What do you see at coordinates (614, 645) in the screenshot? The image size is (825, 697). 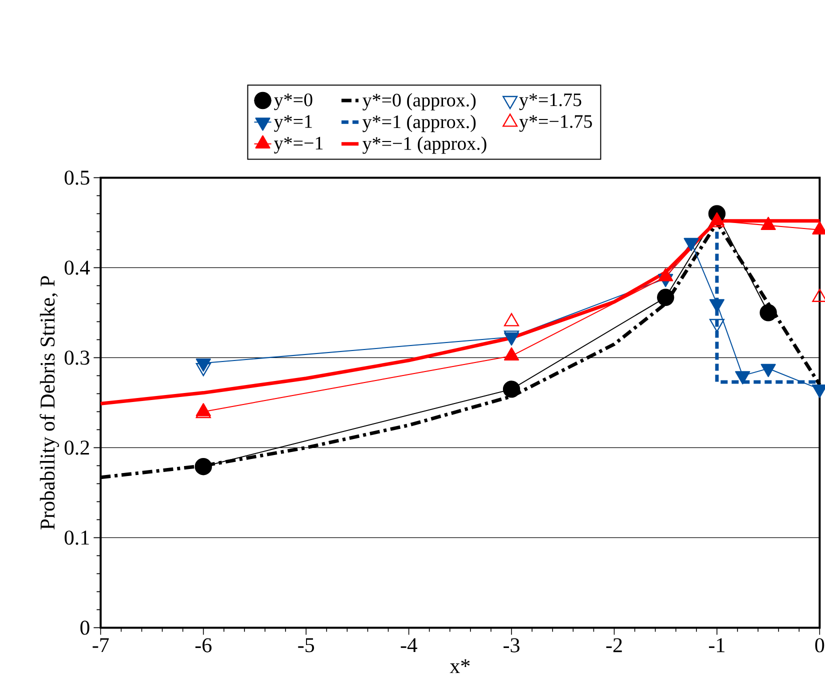 I see `x-tick-label: -2` at bounding box center [614, 645].